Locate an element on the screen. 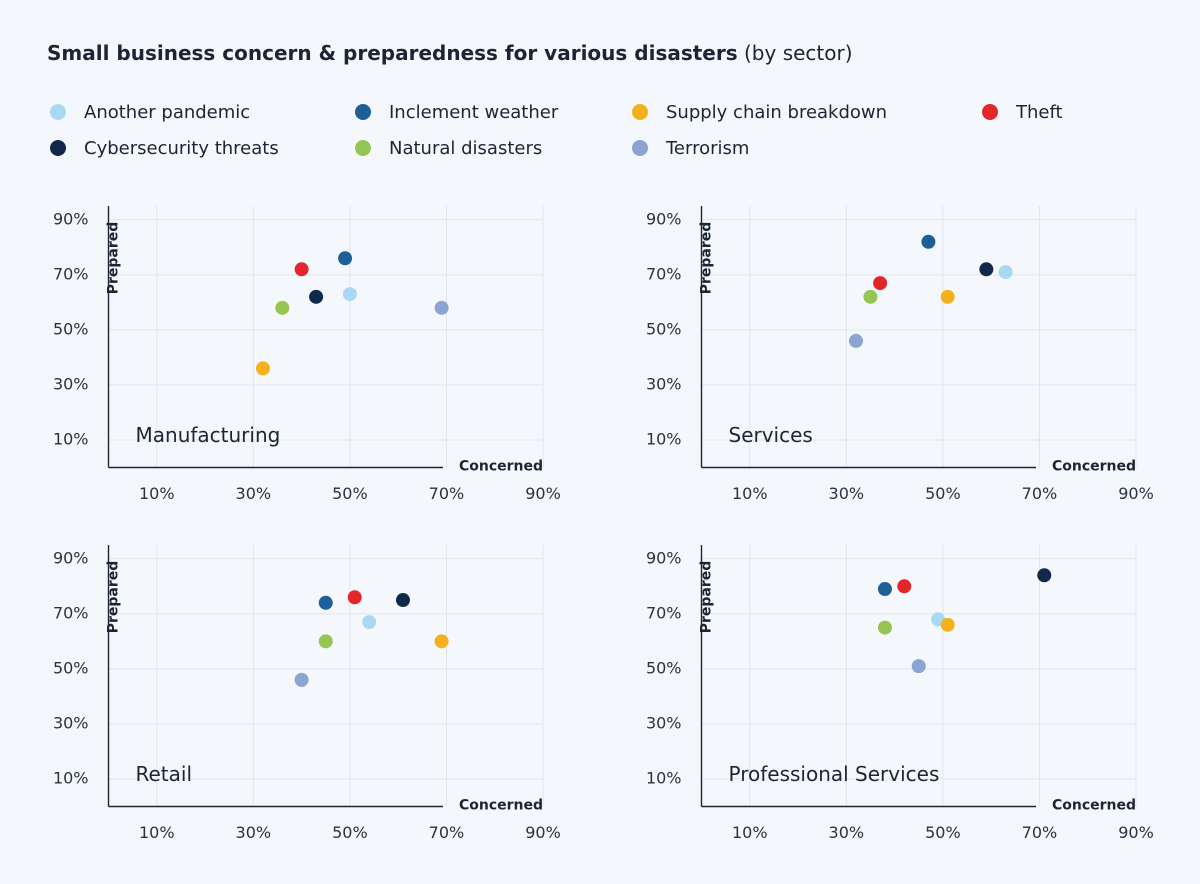 The height and width of the screenshot is (884, 1200). legend-label: Another pandemic is located at coordinates (167, 112).